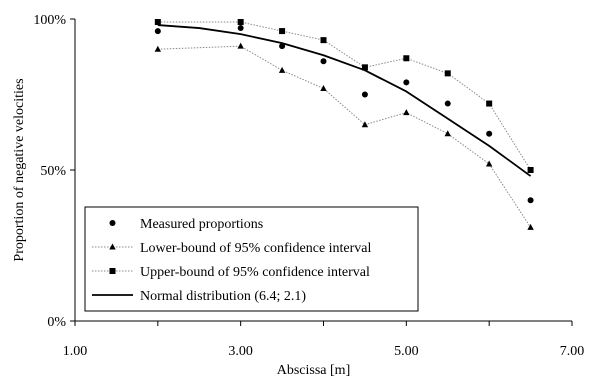 This screenshot has width=591, height=382. I want to click on legend-label: Normal distribution (6.4; 2.1), so click(223, 296).